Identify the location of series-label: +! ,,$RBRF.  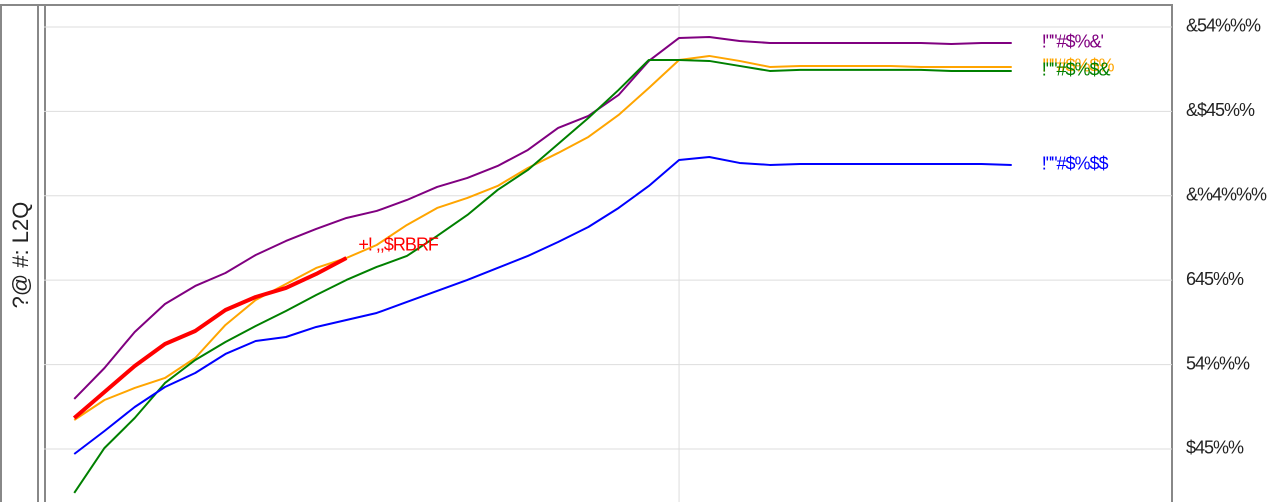
(398, 245).